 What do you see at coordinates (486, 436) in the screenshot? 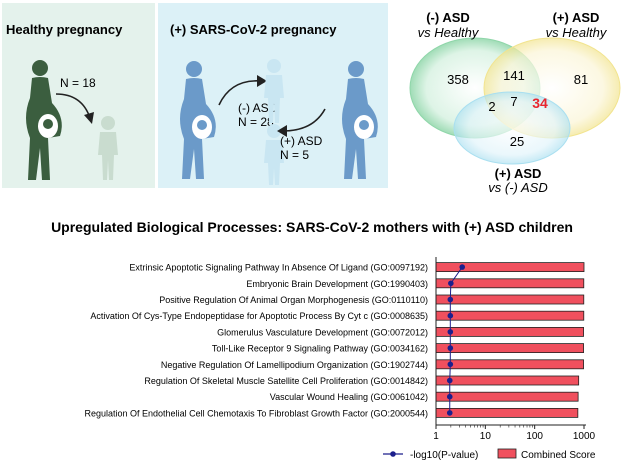
I see `x-tick-label: 10` at bounding box center [486, 436].